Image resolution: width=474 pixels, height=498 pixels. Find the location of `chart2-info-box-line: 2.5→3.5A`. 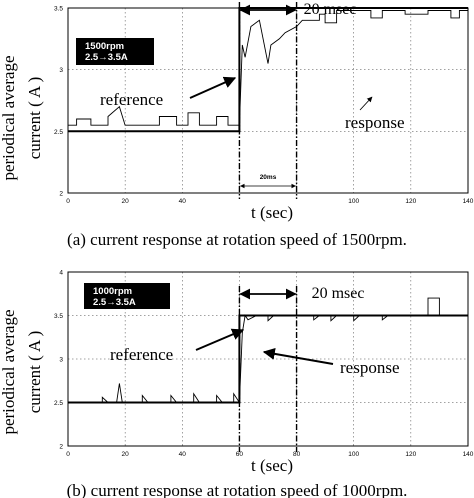

chart2-info-box-line: 2.5→3.5A is located at coordinates (114, 302).